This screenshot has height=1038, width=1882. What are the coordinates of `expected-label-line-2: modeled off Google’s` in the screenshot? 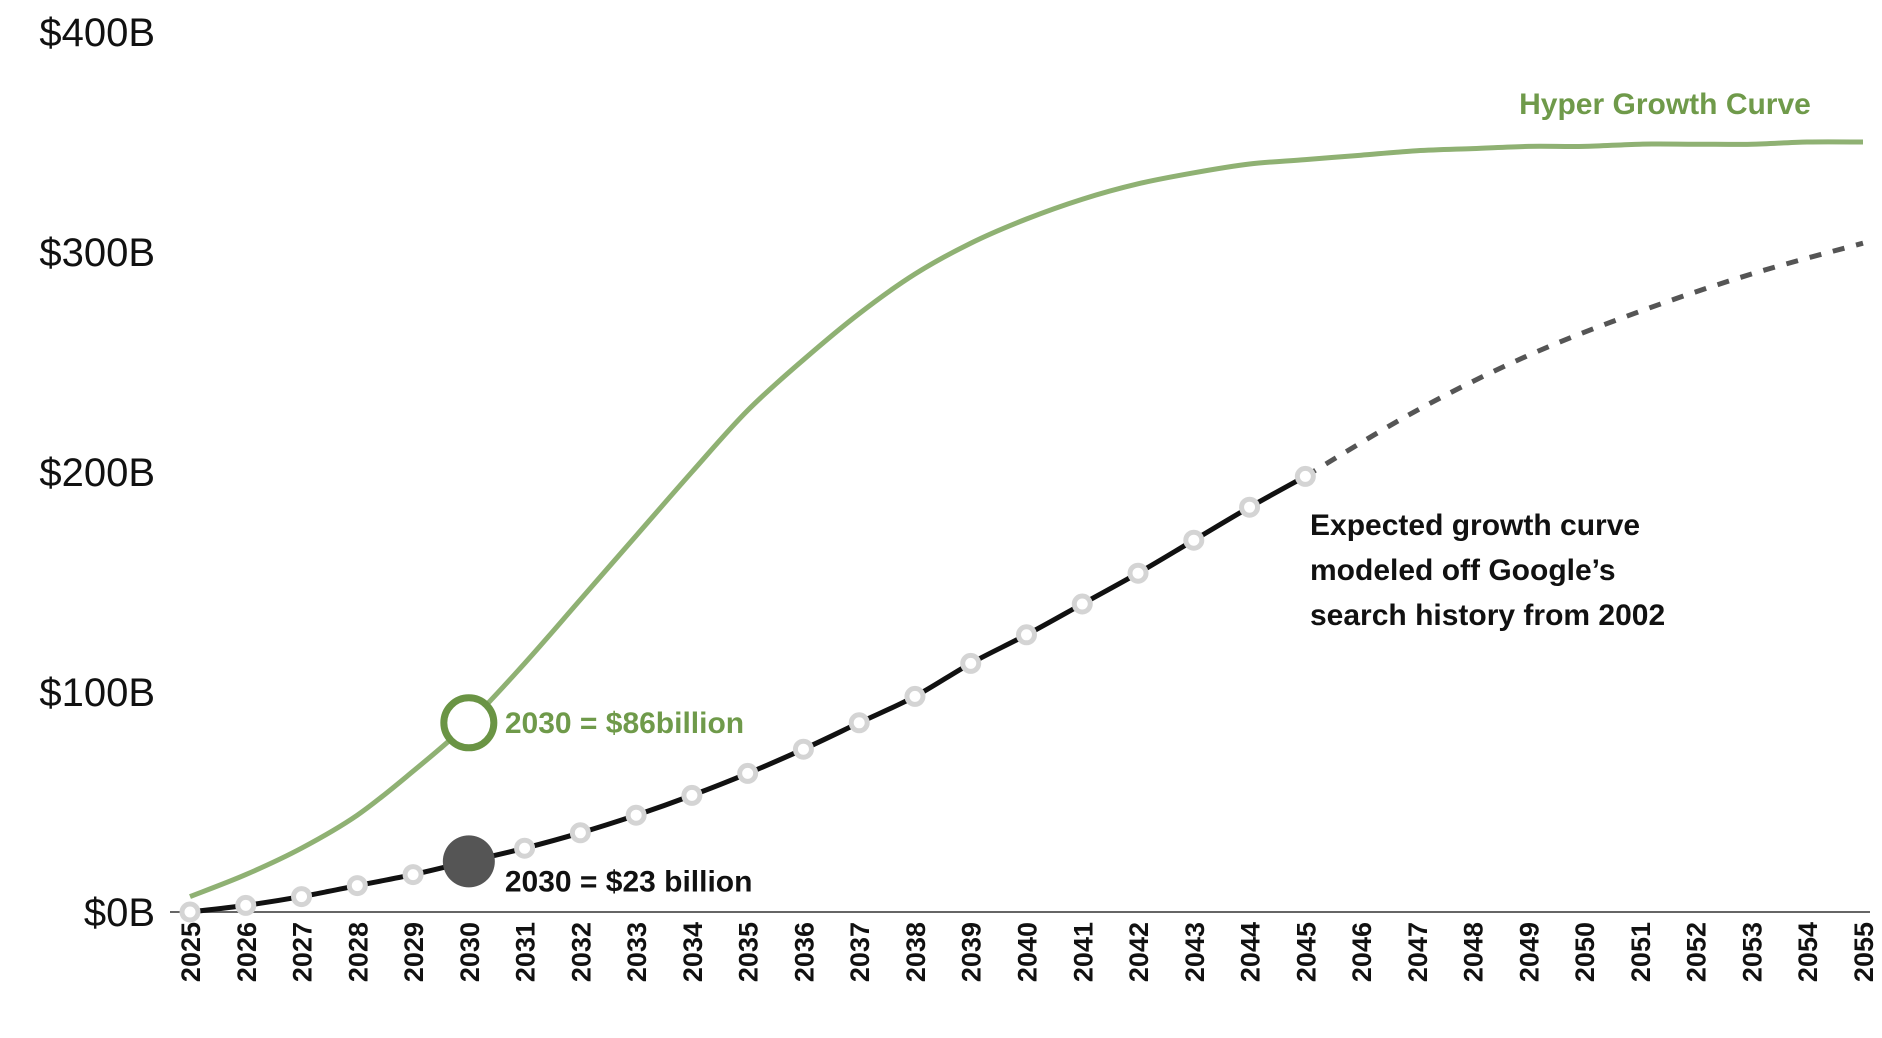 It's located at (1463, 570).